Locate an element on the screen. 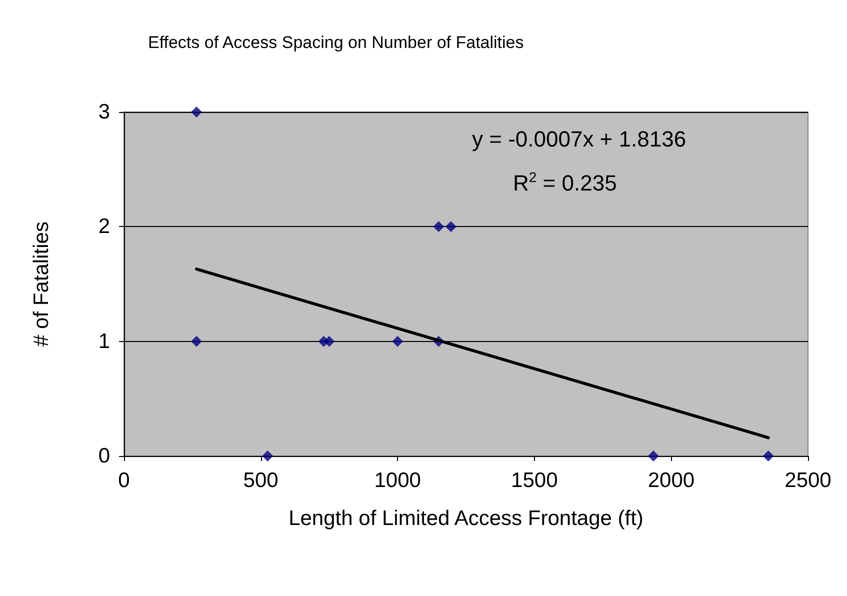  x-tick-label: 1000 is located at coordinates (397, 480).